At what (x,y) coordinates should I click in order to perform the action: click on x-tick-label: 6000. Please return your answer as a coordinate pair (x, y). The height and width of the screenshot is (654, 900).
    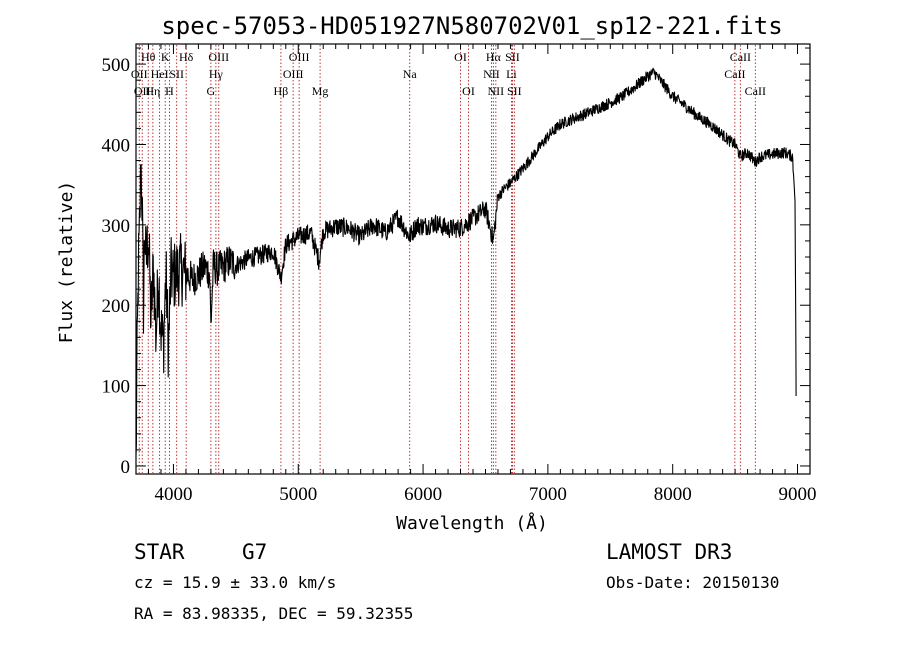
    Looking at the image, I should click on (423, 494).